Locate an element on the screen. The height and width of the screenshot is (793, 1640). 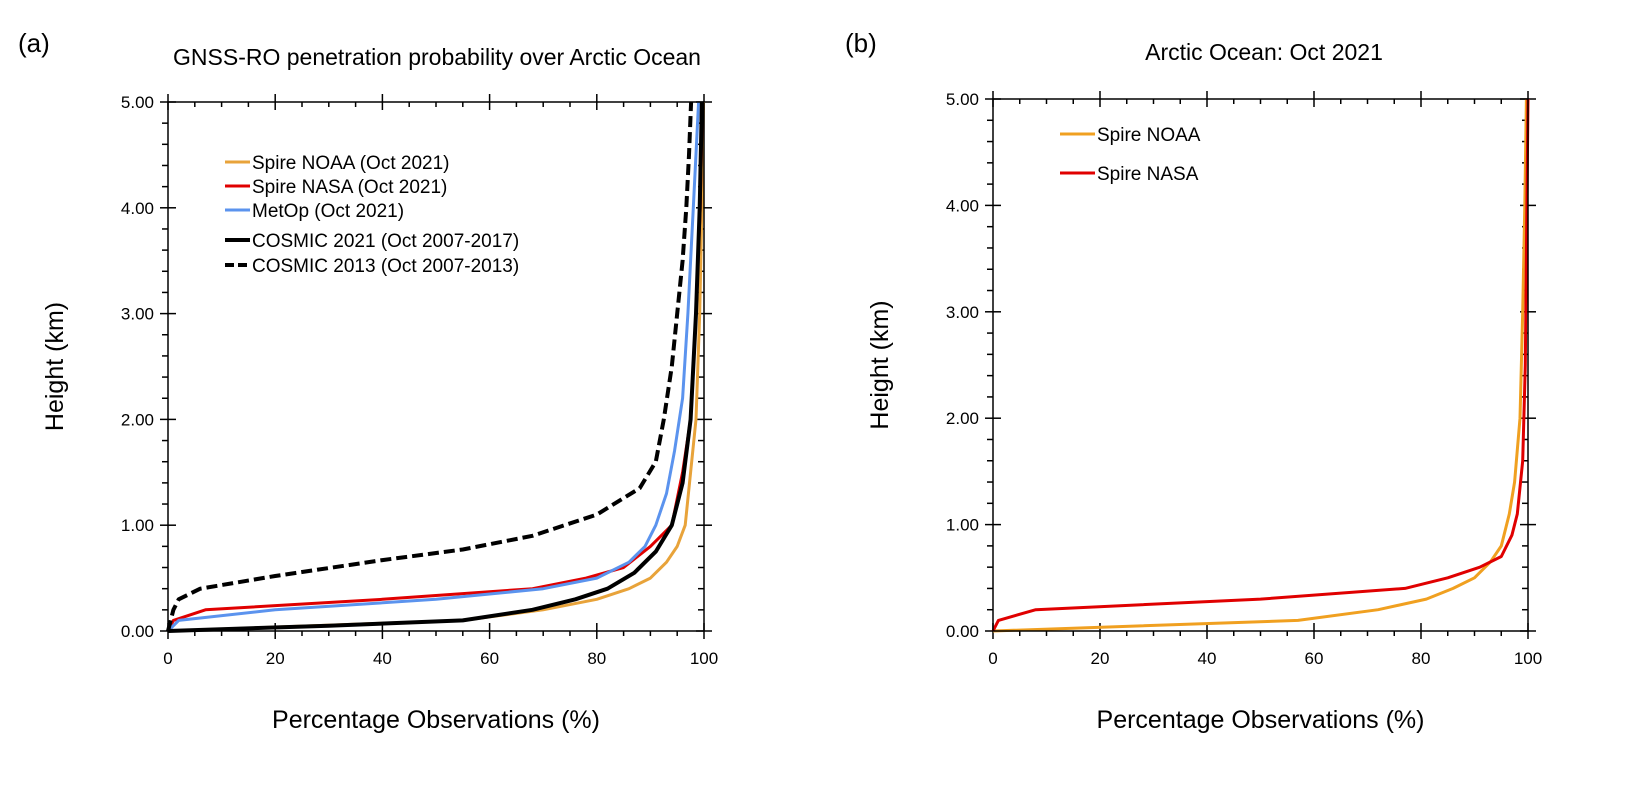
chart-title: Arctic Ocean: Oct 2021 is located at coordinates (1264, 52).